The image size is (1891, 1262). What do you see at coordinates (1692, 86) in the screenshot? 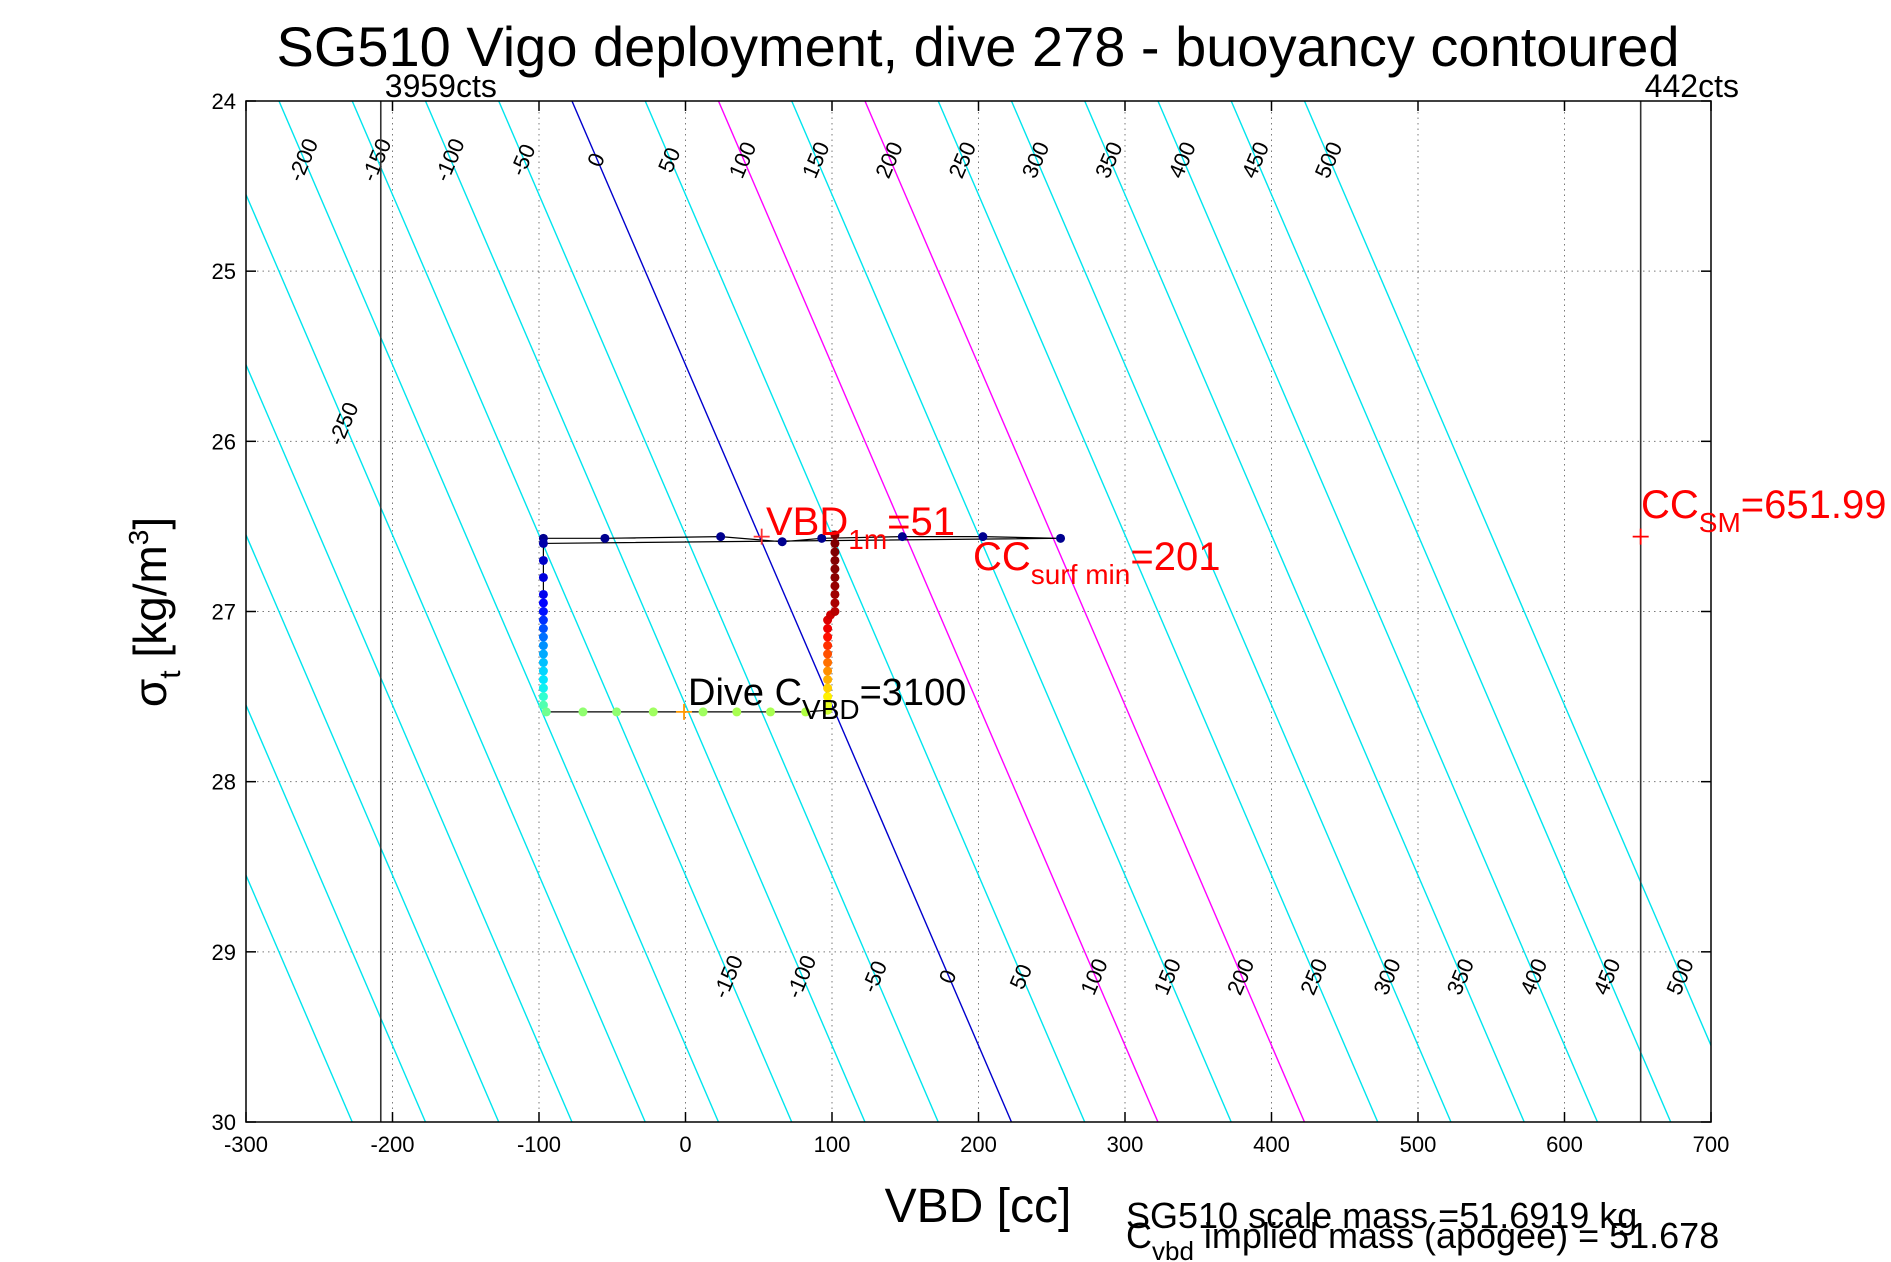
I see `count-limit-label: 442cts` at bounding box center [1692, 86].